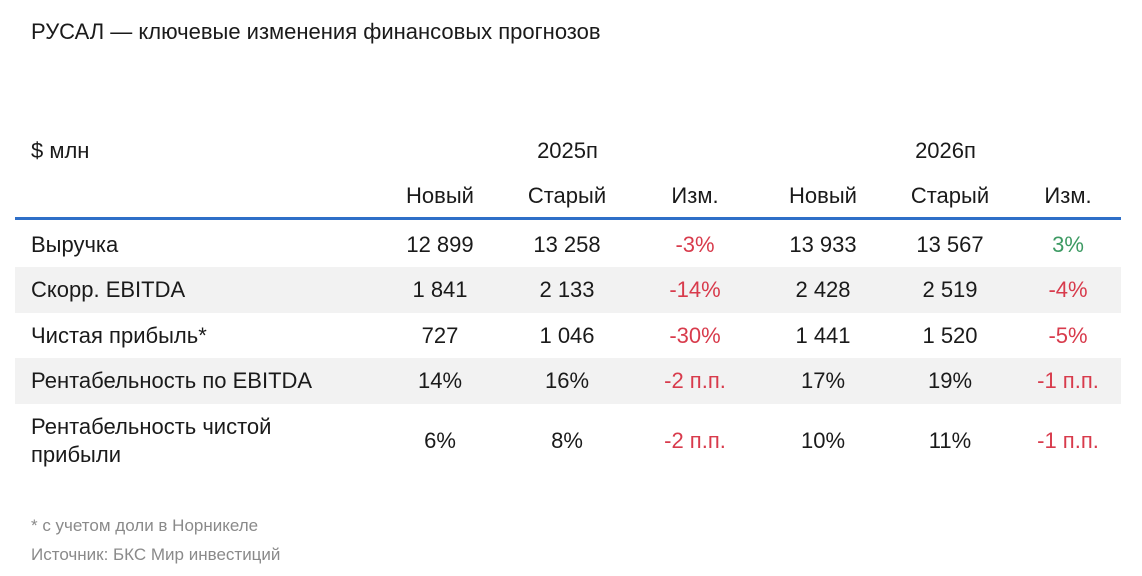  Describe the element at coordinates (950, 195) in the screenshot. I see `col-header-old-2026: Старый` at that location.